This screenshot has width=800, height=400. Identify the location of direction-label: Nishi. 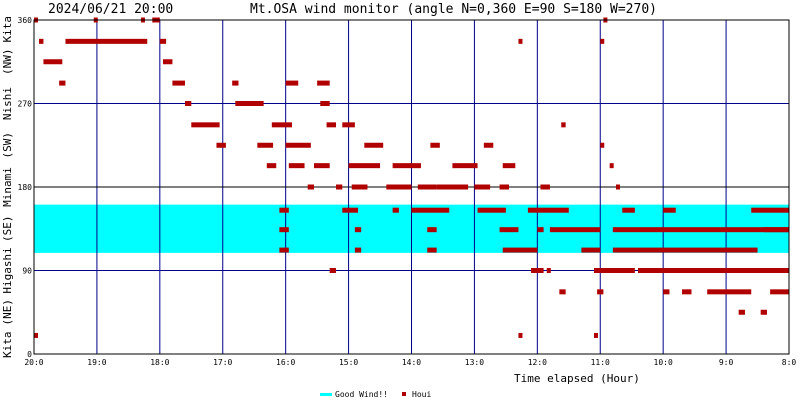
(7, 103).